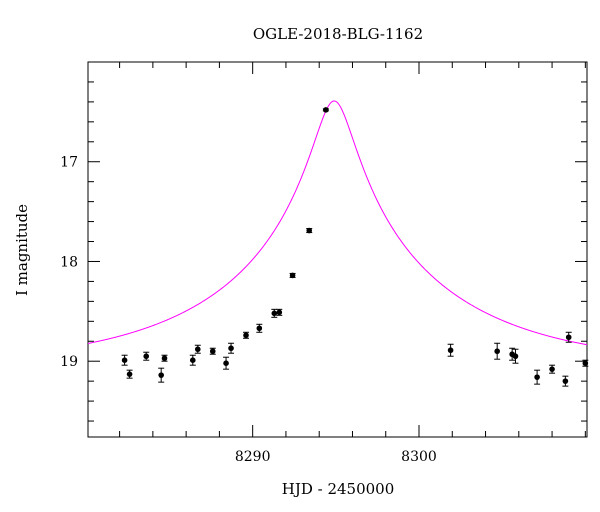 This screenshot has height=512, width=600. Describe the element at coordinates (253, 457) in the screenshot. I see `x-tick-label: 8290` at that location.